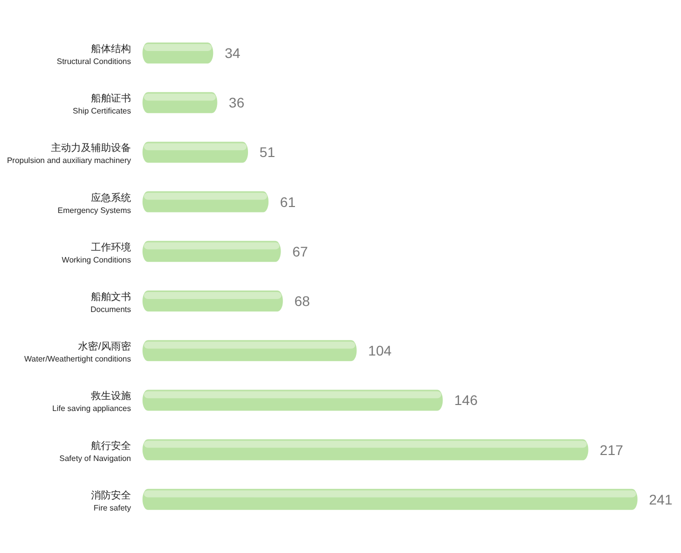  What do you see at coordinates (612, 450) in the screenshot?
I see `data-label: 217` at bounding box center [612, 450].